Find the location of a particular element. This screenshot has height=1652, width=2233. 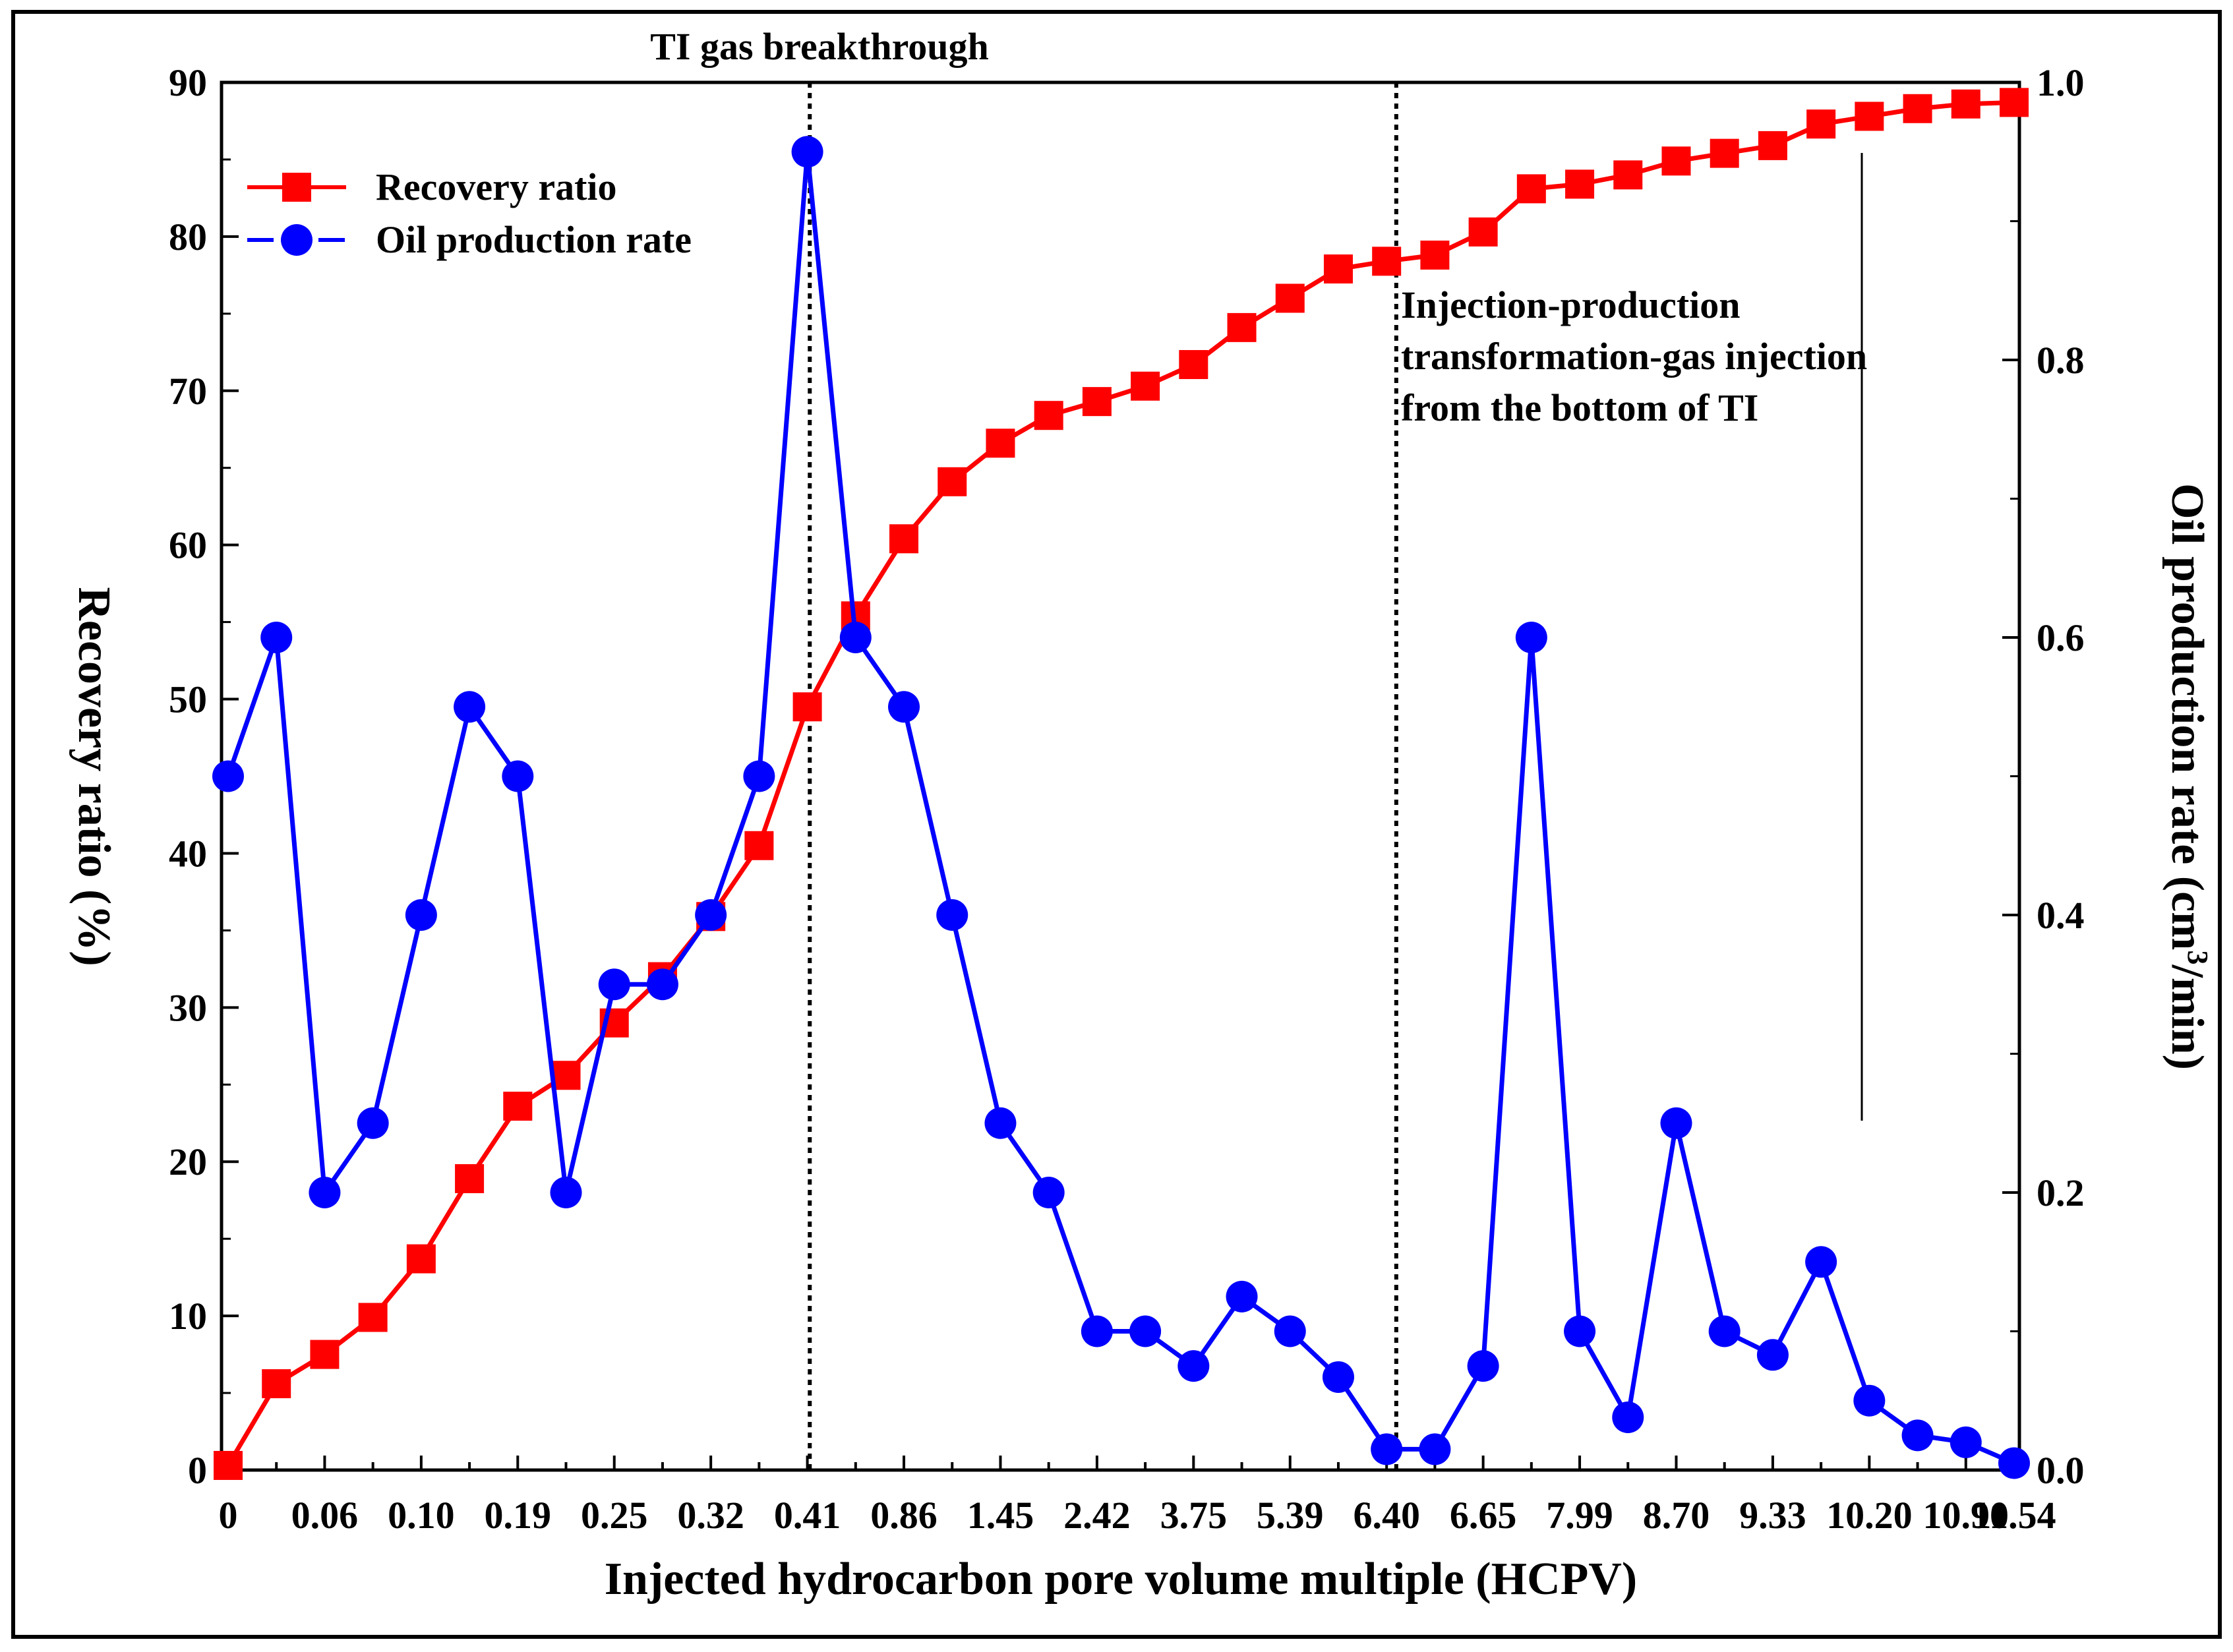

legend-recovery-marker is located at coordinates (296, 187).